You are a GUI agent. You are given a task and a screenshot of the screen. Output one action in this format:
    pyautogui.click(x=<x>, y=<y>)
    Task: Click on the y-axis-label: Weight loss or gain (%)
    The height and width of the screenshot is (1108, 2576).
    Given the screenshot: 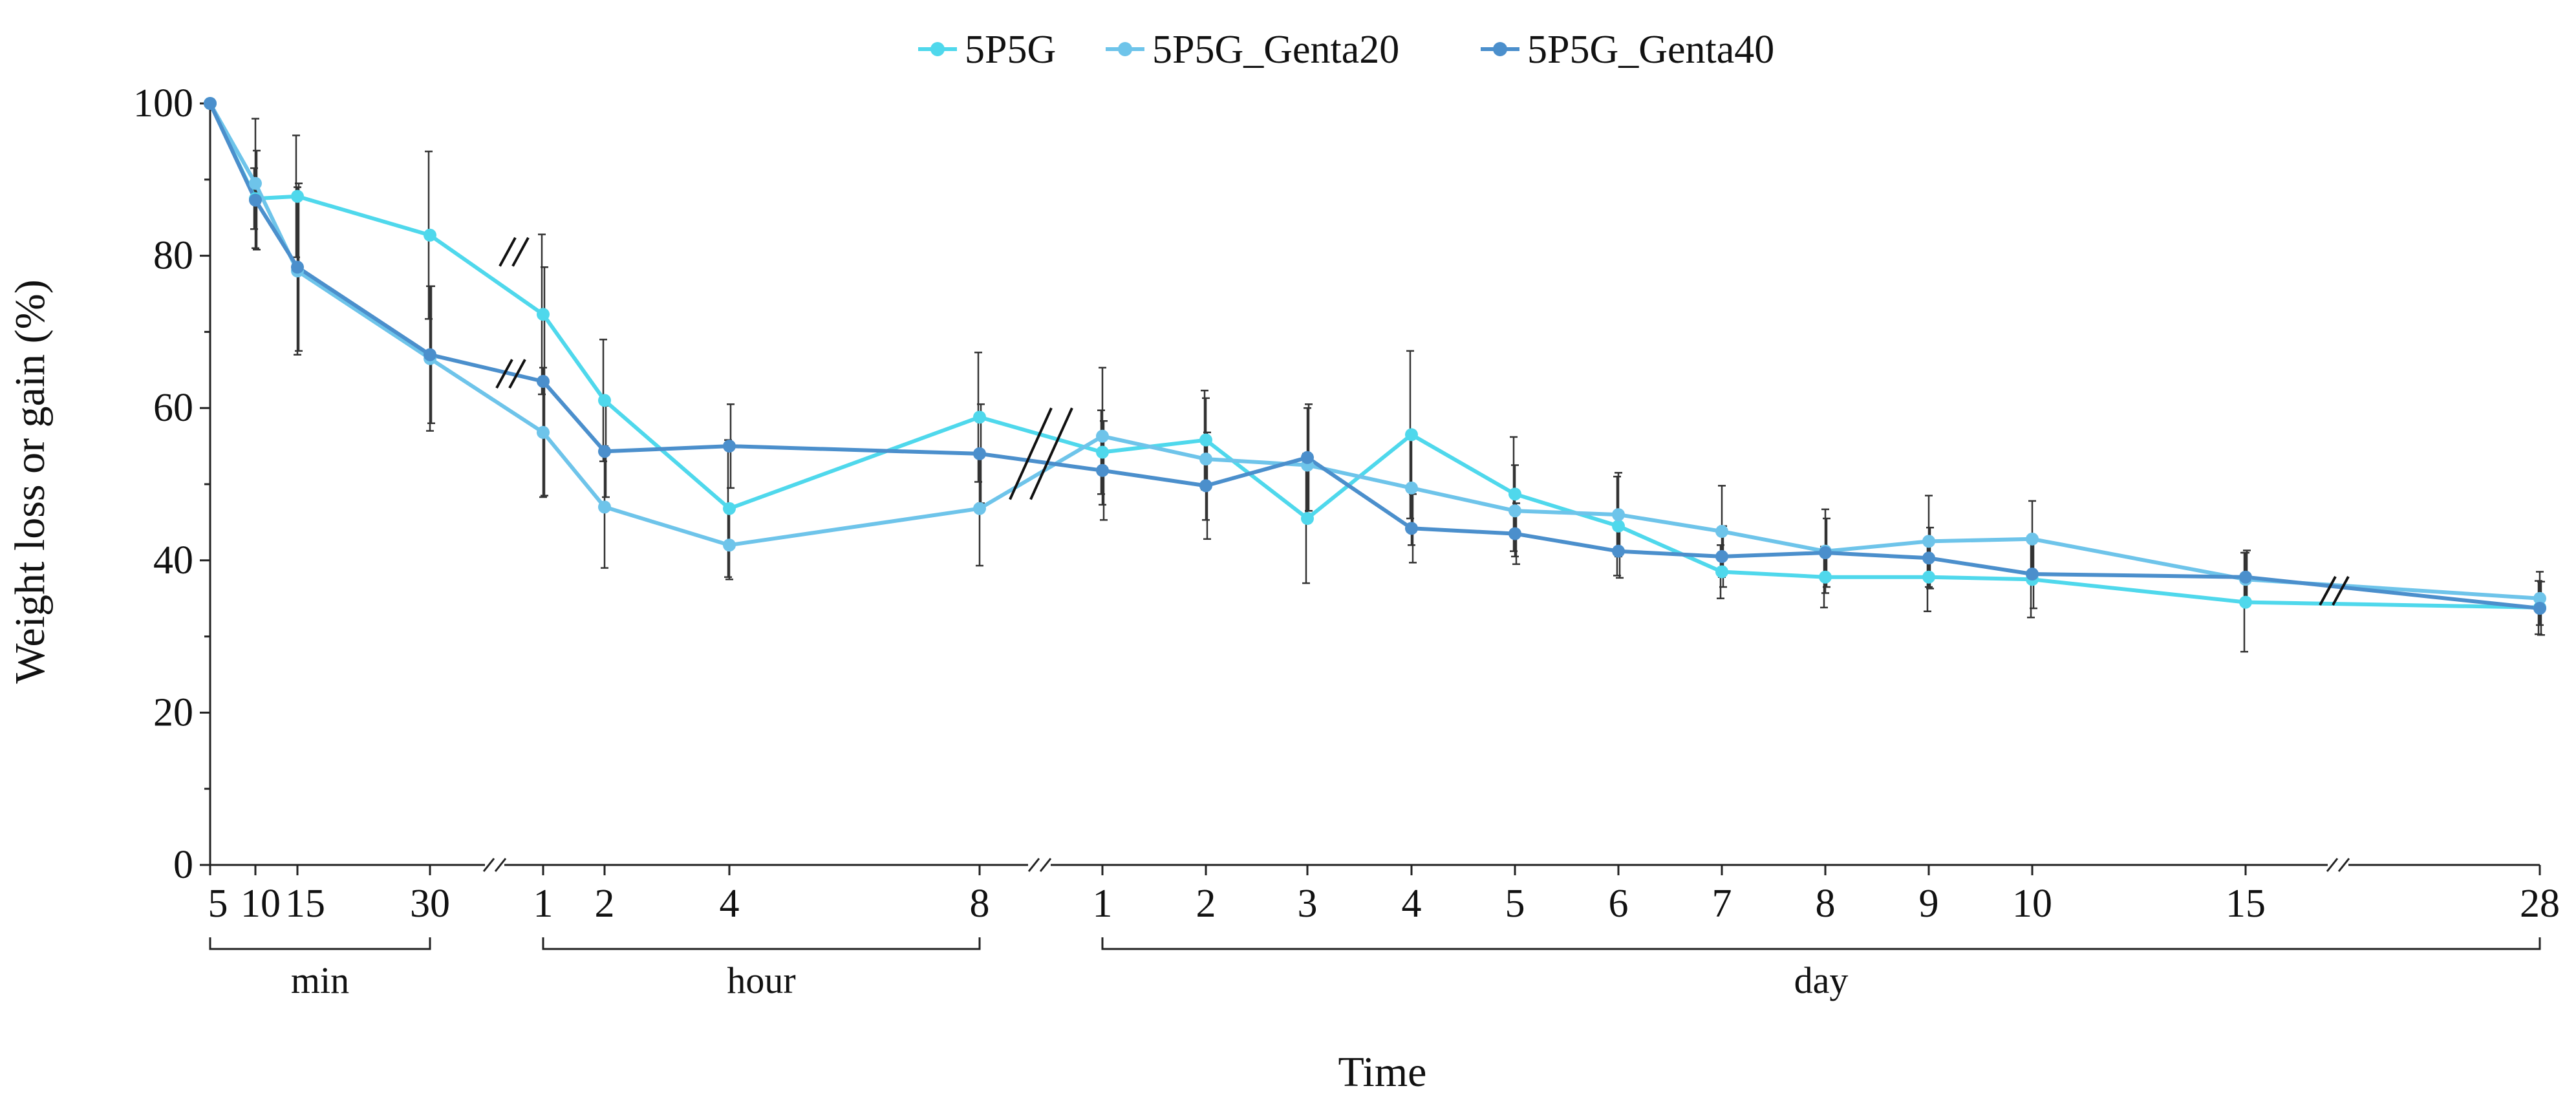 What is the action you would take?
    pyautogui.click(x=30, y=481)
    